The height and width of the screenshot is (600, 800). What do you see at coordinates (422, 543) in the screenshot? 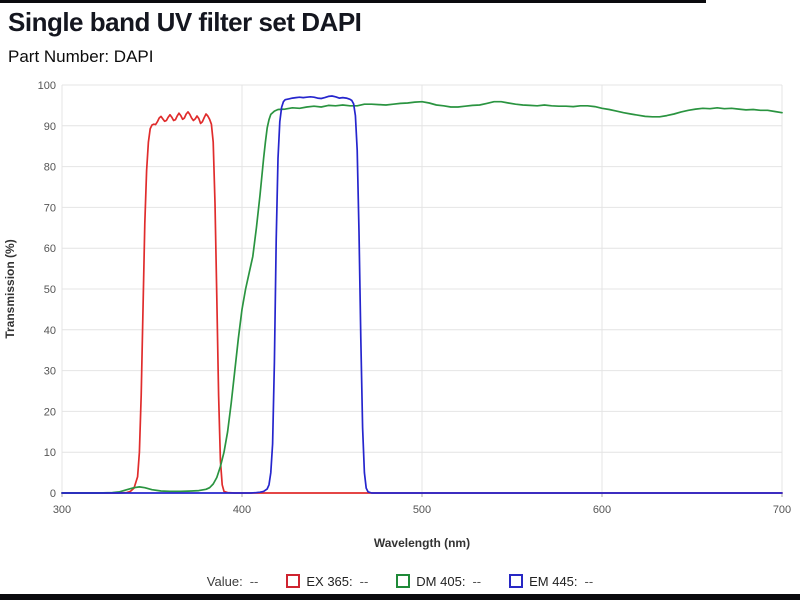
I see `x-axis-label: Wavelength (nm)` at bounding box center [422, 543].